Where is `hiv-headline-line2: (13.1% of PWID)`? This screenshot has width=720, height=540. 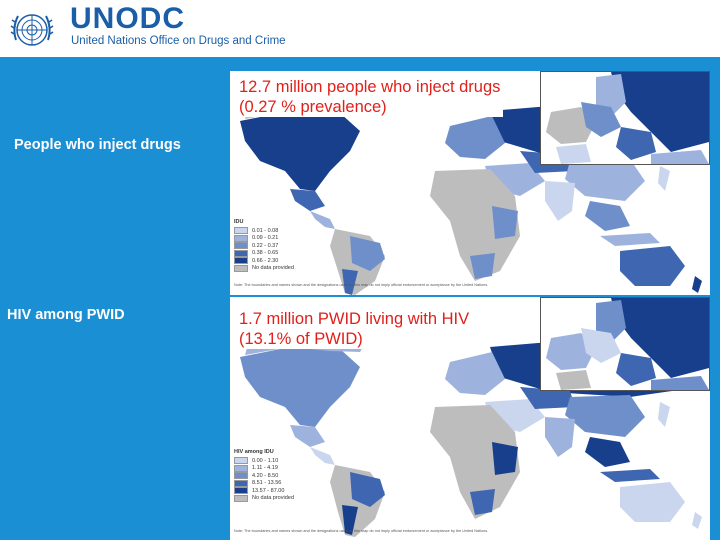 hiv-headline-line2: (13.1% of PWID) is located at coordinates (301, 339).